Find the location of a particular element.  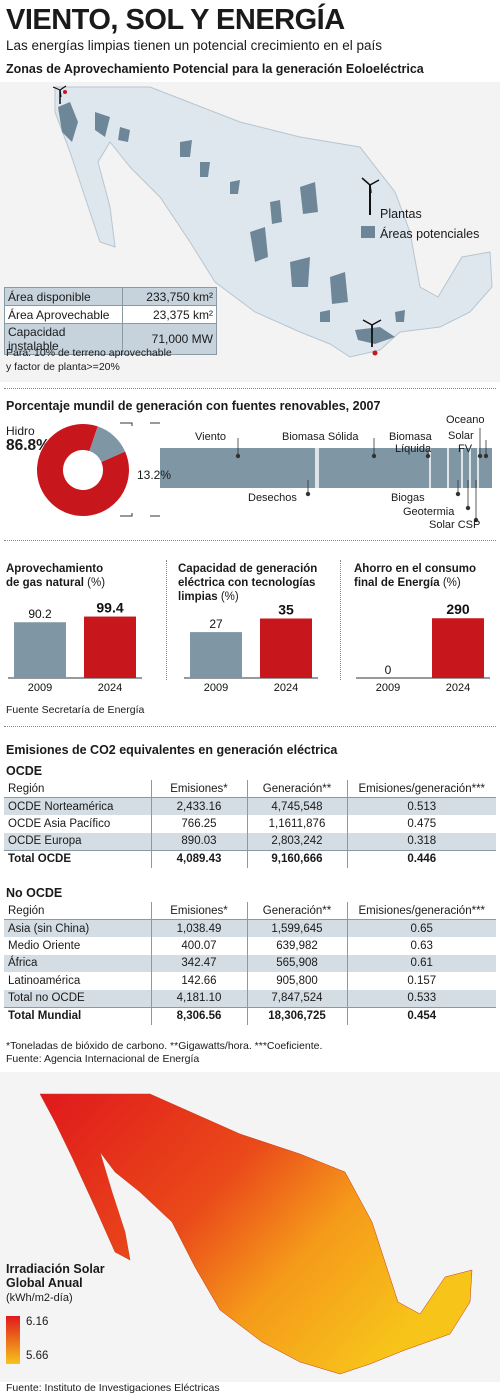

renewables-chart is located at coordinates (264, 472).